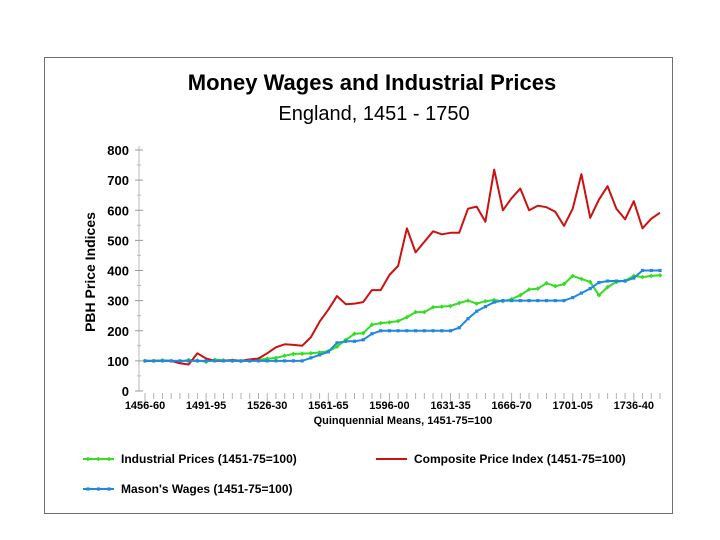 The width and height of the screenshot is (720, 540). Describe the element at coordinates (118, 271) in the screenshot. I see `y-tick-label: 400` at that location.